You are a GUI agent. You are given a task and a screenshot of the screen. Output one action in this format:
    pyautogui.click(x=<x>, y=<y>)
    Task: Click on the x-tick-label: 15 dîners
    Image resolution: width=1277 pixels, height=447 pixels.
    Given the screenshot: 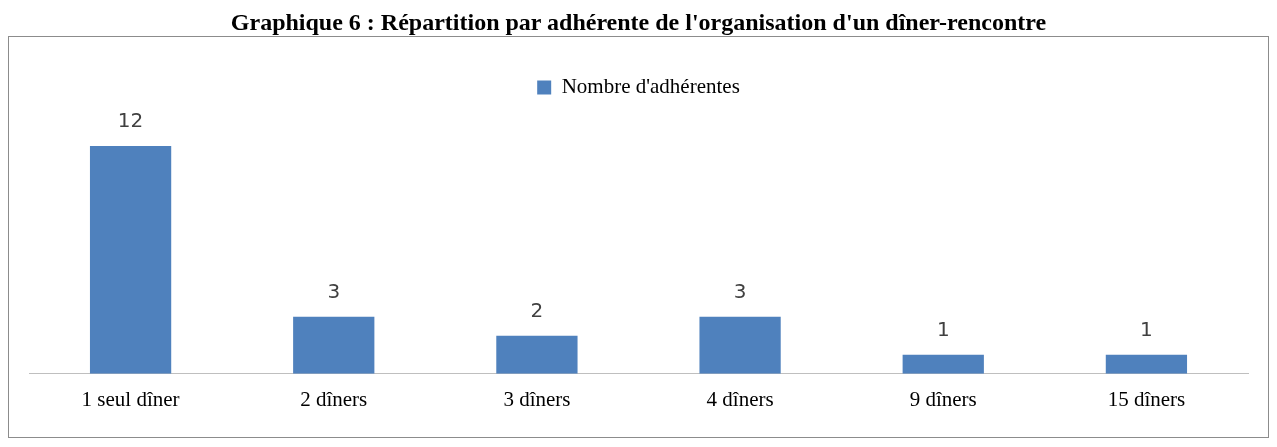 What is the action you would take?
    pyautogui.click(x=1146, y=398)
    